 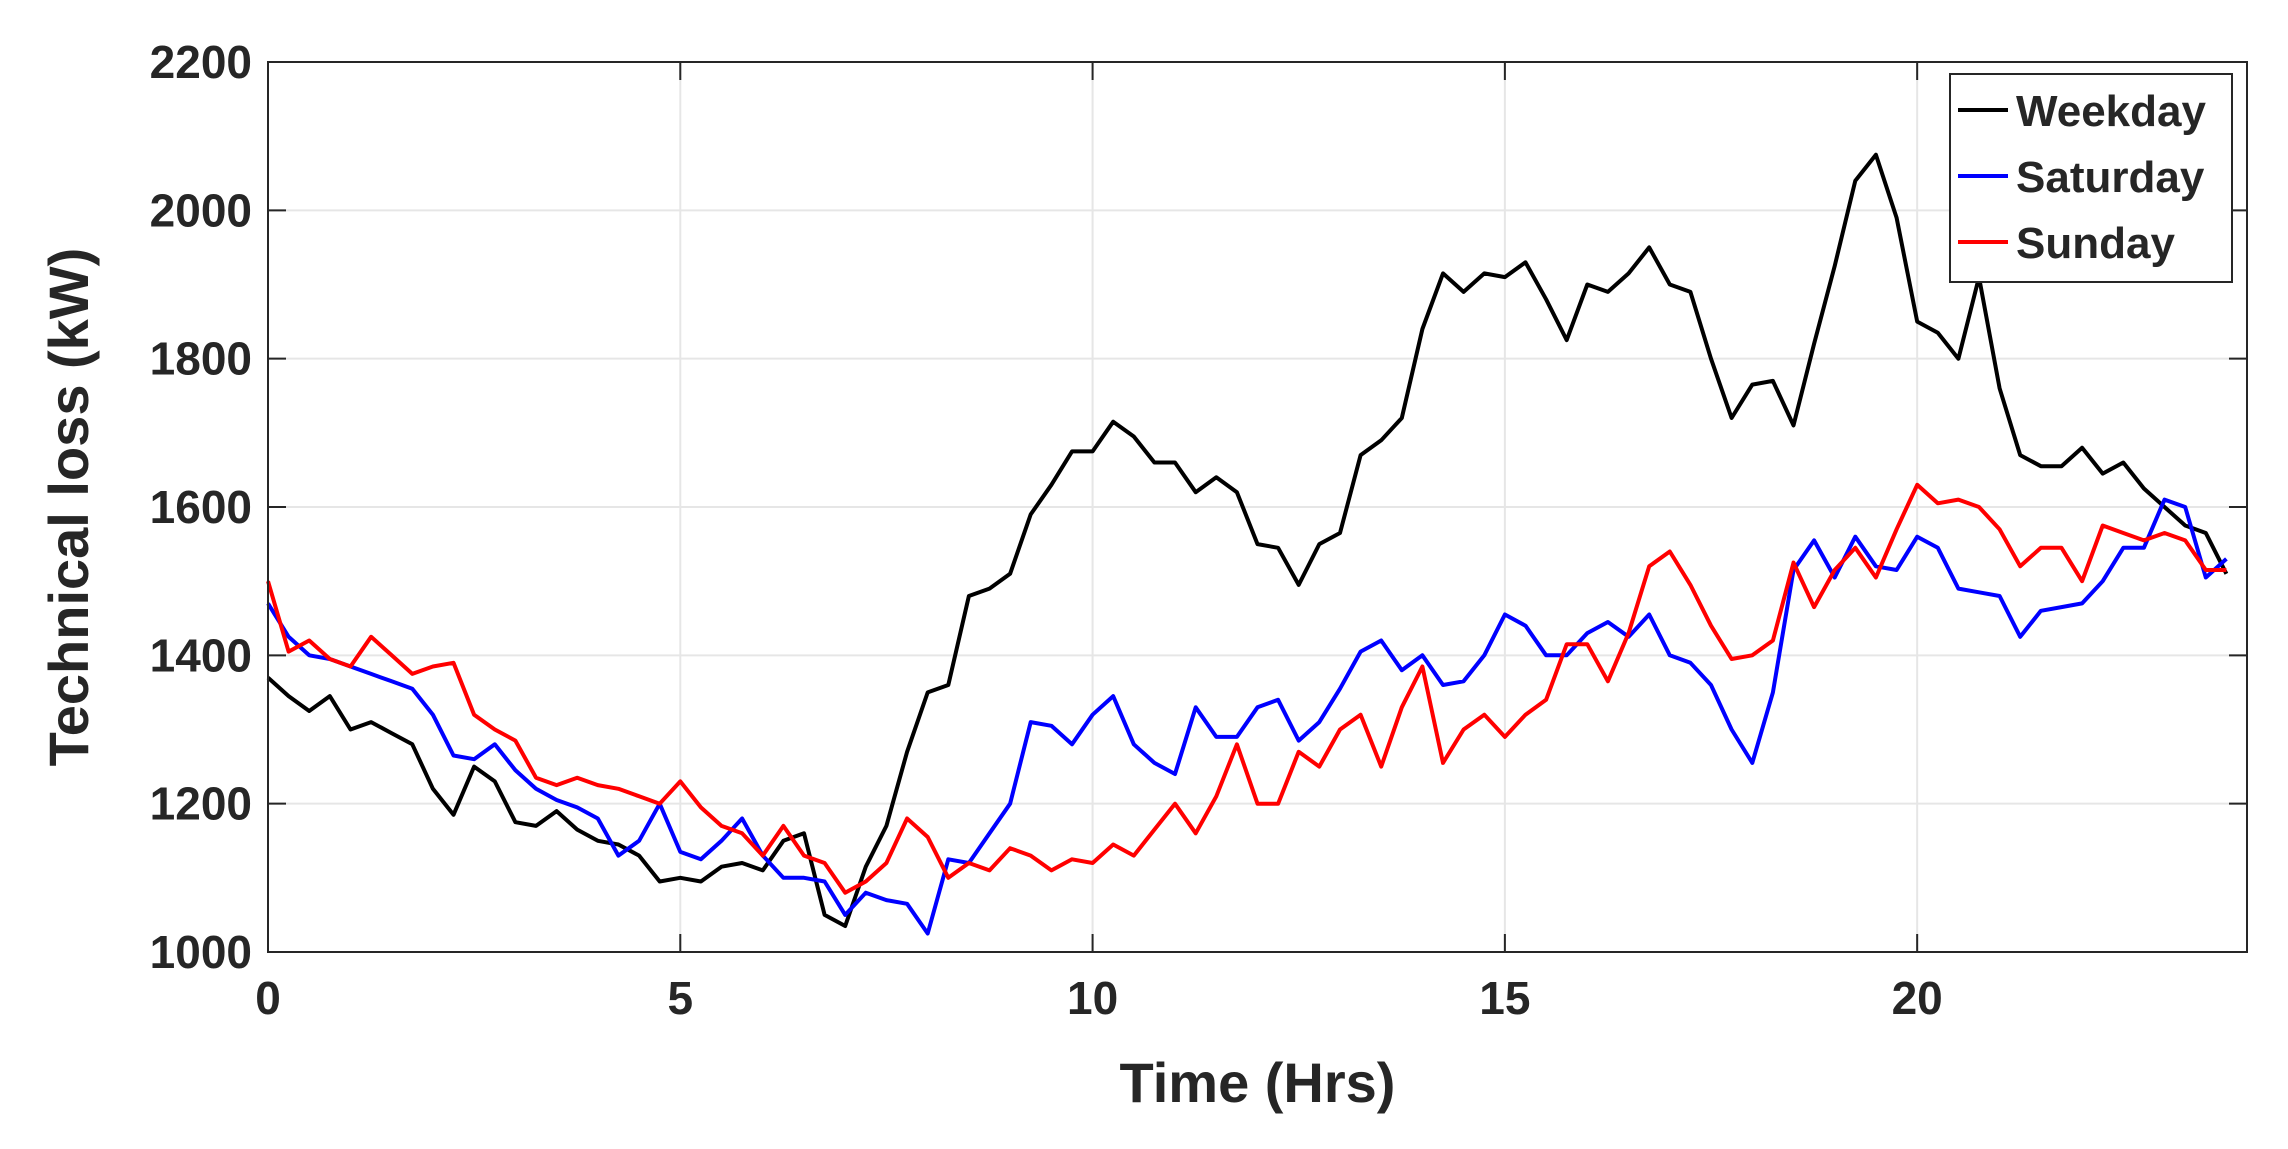 What do you see at coordinates (201, 804) in the screenshot?
I see `y-tick-label: 1200` at bounding box center [201, 804].